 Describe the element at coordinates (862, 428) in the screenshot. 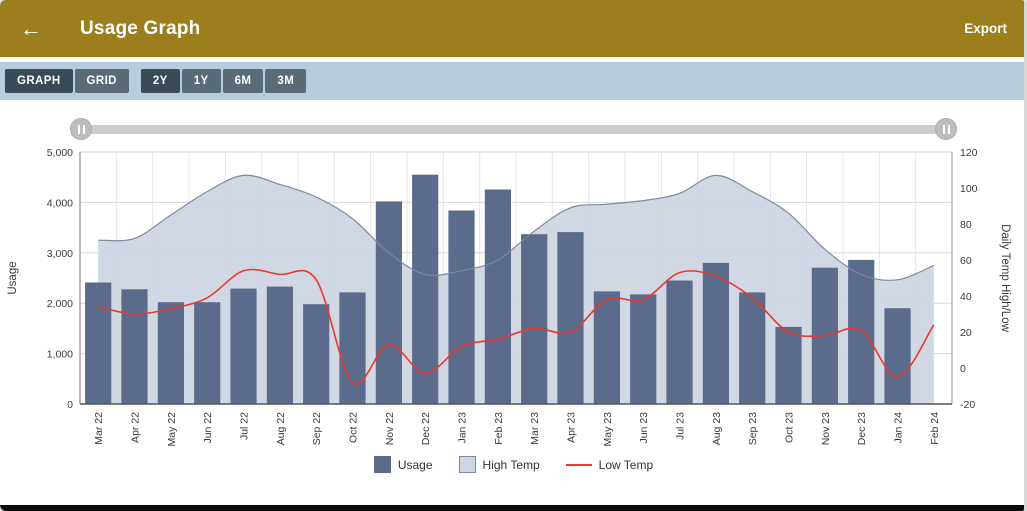

I see `x-axis-tick: Dec 23` at that location.